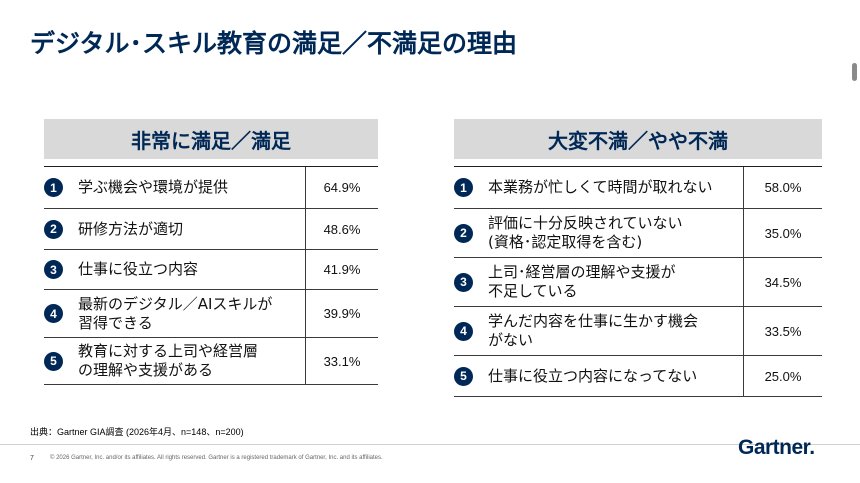 This screenshot has width=860, height=483. What do you see at coordinates (593, 375) in the screenshot?
I see `reason-label: 仕事に役立つ内容になってない` at bounding box center [593, 375].